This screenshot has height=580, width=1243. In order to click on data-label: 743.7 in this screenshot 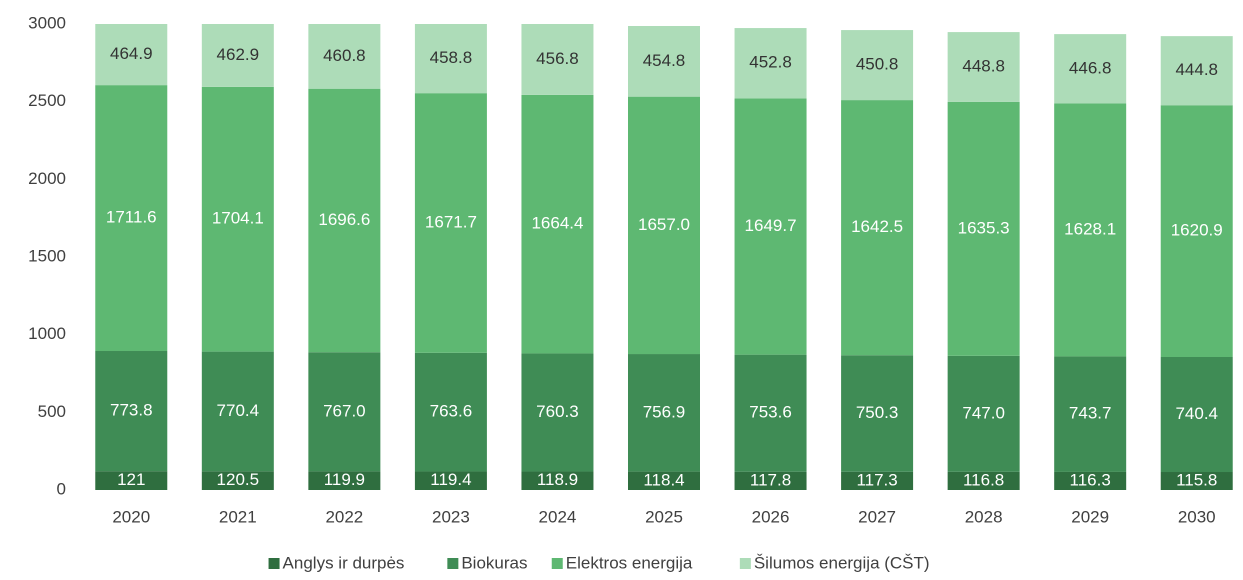, I will do `click(1090, 413)`.